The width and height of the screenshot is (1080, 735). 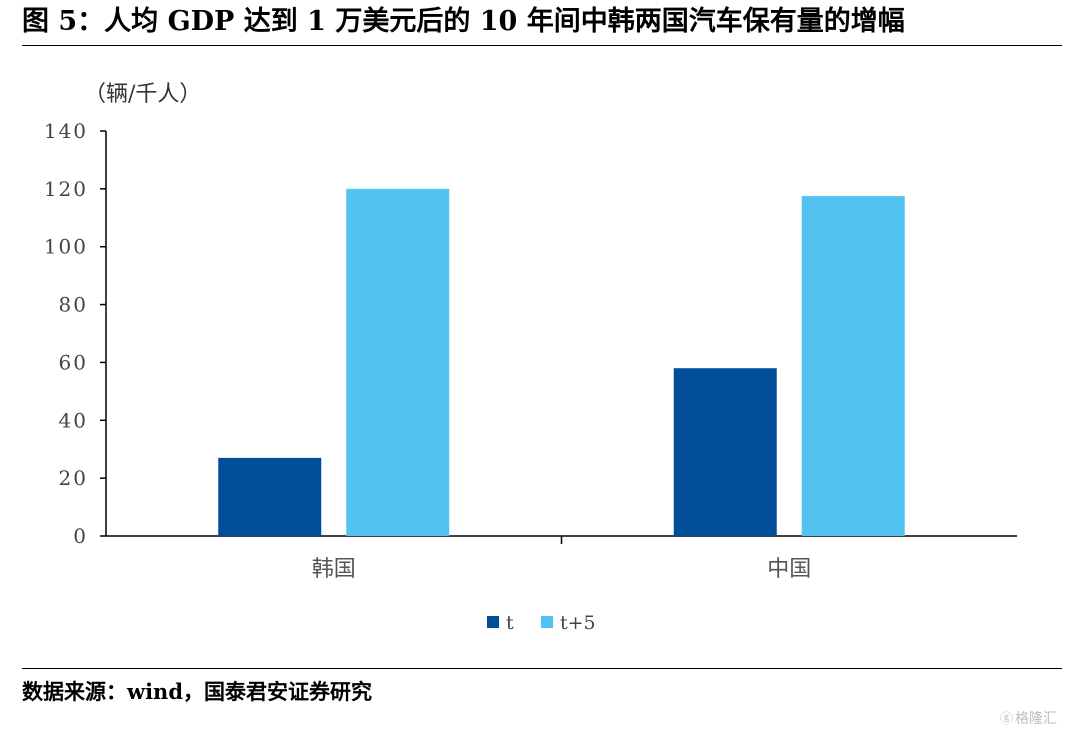 What do you see at coordinates (1007, 719) in the screenshot?
I see `watermark-logo-icon: ⓖ` at bounding box center [1007, 719].